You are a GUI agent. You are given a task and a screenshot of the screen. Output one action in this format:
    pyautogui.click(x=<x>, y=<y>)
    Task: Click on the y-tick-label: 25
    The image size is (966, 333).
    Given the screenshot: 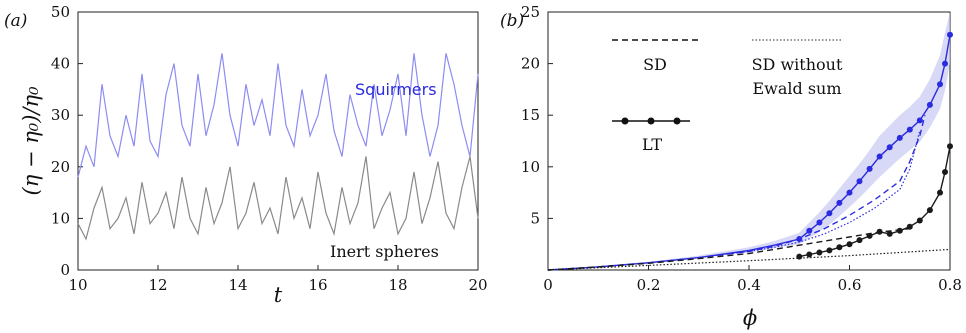 What is the action you would take?
    pyautogui.click(x=530, y=12)
    